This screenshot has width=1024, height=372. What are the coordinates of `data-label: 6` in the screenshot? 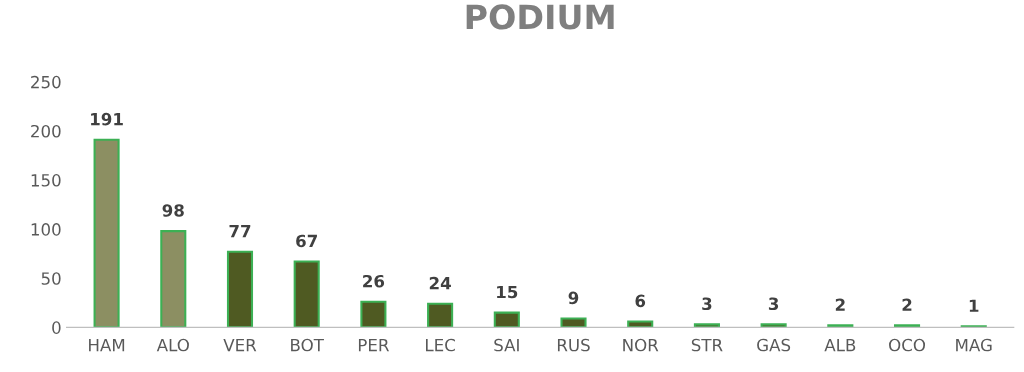 It's located at (640, 301).